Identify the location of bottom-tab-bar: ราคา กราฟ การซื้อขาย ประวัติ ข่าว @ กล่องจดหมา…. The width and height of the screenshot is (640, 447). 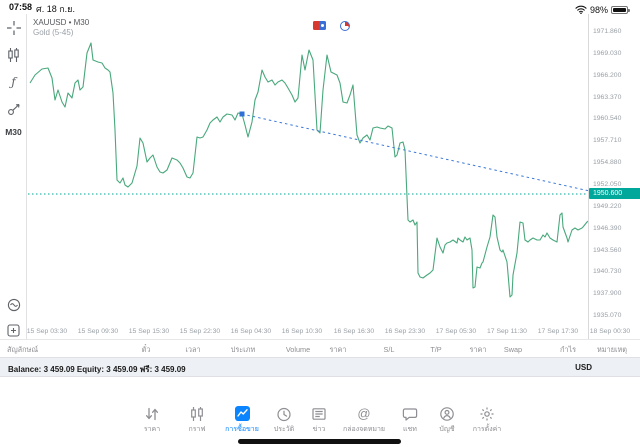
(320, 423).